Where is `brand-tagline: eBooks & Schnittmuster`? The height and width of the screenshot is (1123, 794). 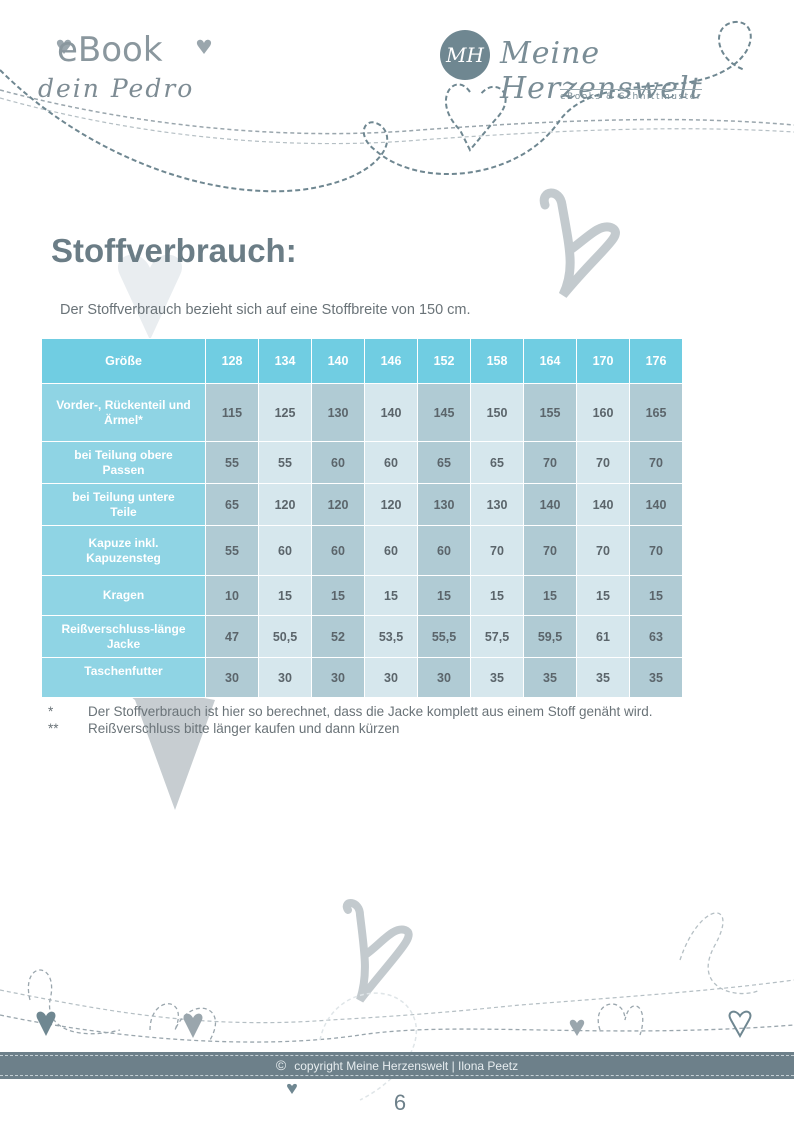 brand-tagline: eBooks & Schnittmuster is located at coordinates (631, 95).